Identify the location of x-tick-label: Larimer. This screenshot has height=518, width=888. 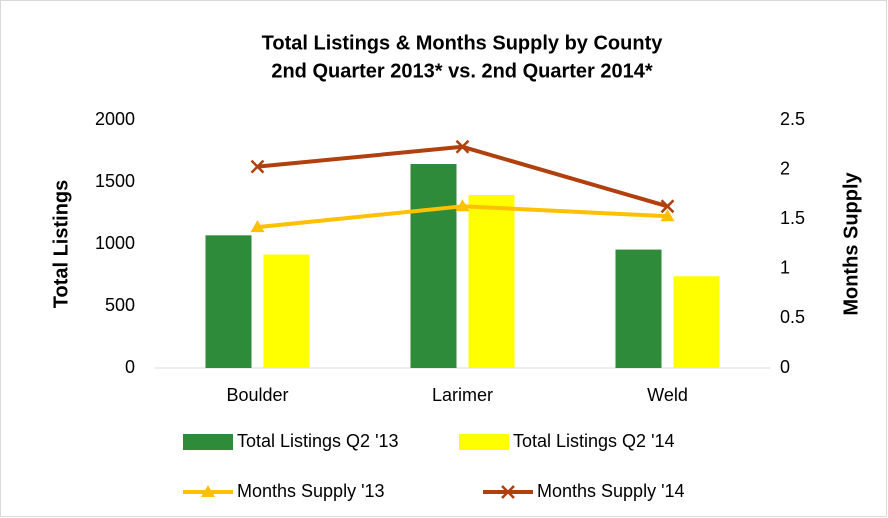
(462, 395).